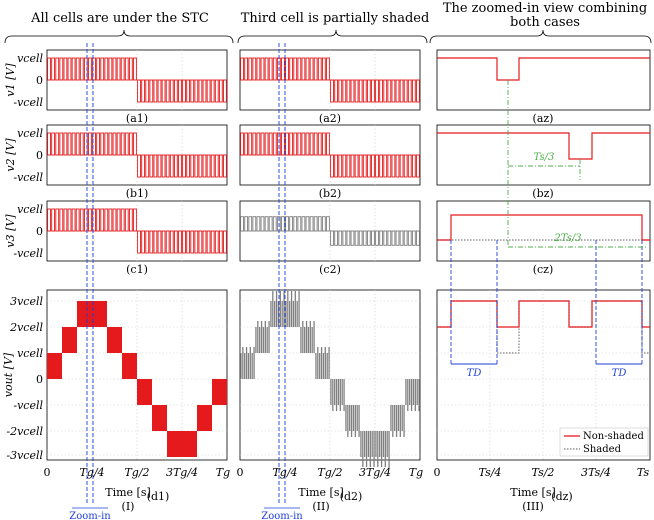 The image size is (654, 520). Describe the element at coordinates (561, 496) in the screenshot. I see `label-dz: (dz)` at that location.